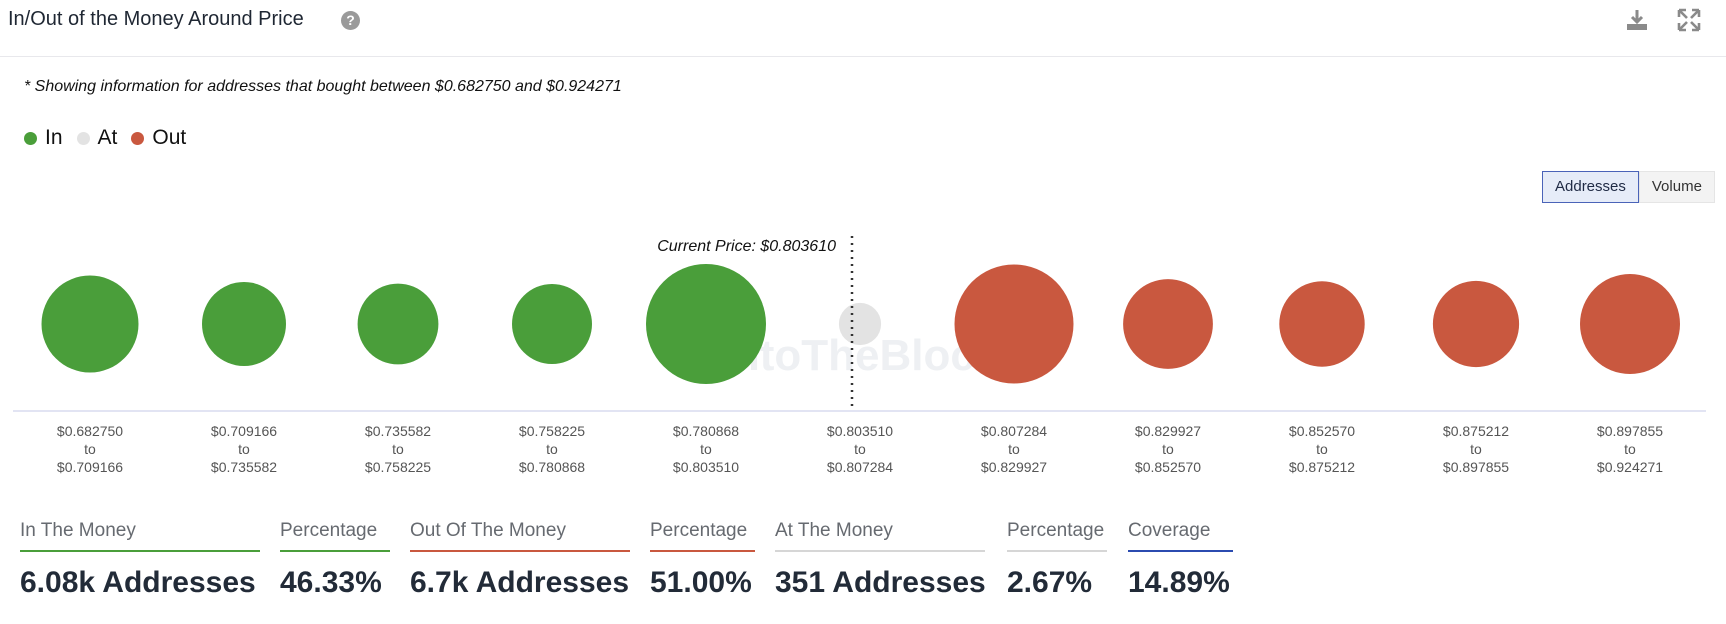 The image size is (1726, 624). I want to click on expand-icon, so click(1689, 20).